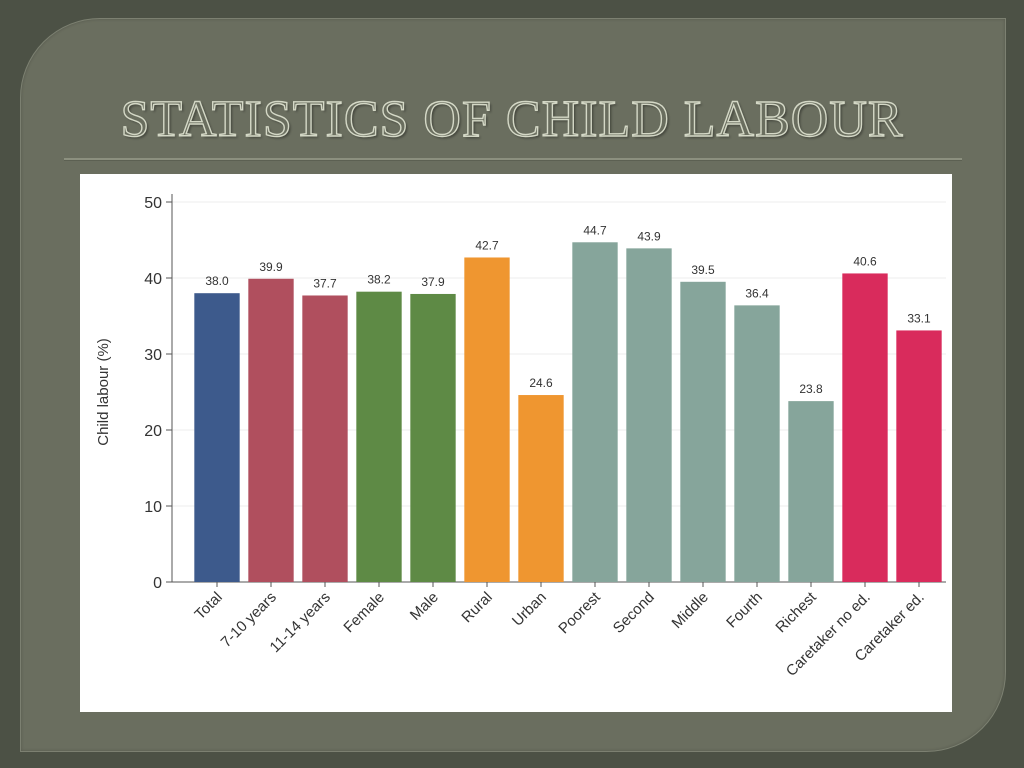  What do you see at coordinates (919, 318) in the screenshot?
I see `data-label: 33.1` at bounding box center [919, 318].